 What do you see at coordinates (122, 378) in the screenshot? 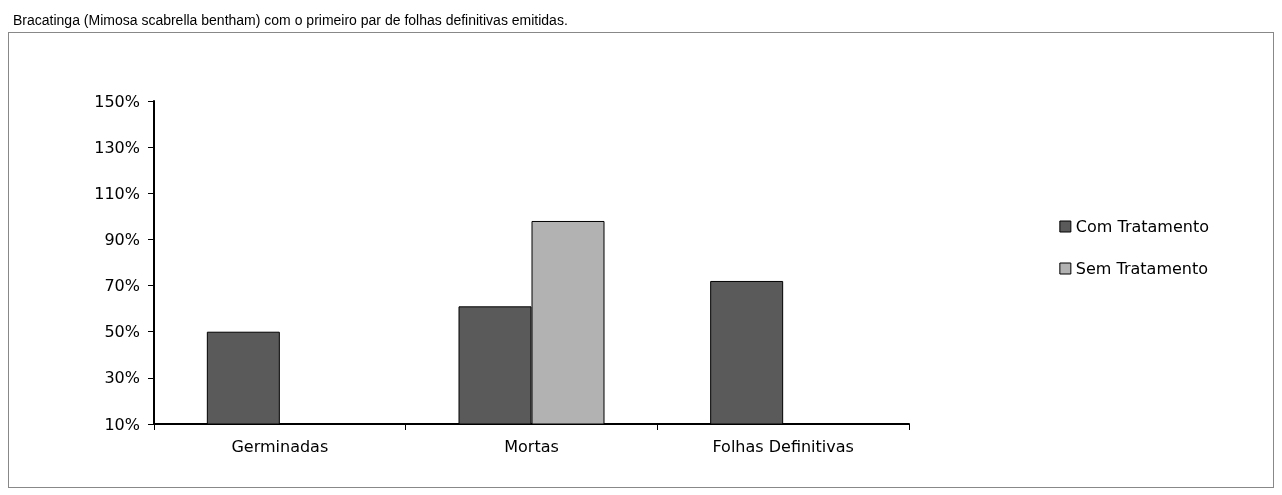
I see `y-tick-label: 30%` at bounding box center [122, 378].